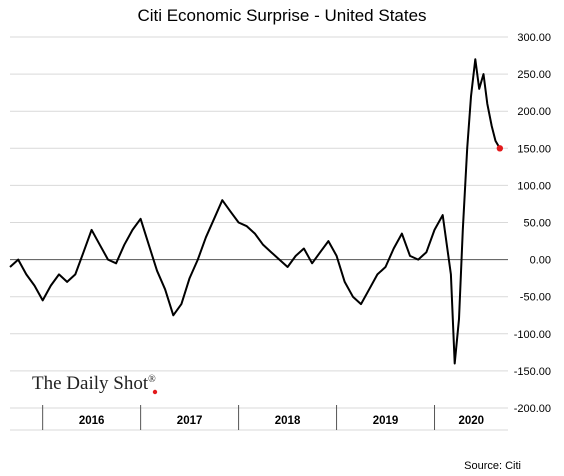 This screenshot has width=564, height=476. I want to click on y-tick-label: 250.00, so click(534, 75).